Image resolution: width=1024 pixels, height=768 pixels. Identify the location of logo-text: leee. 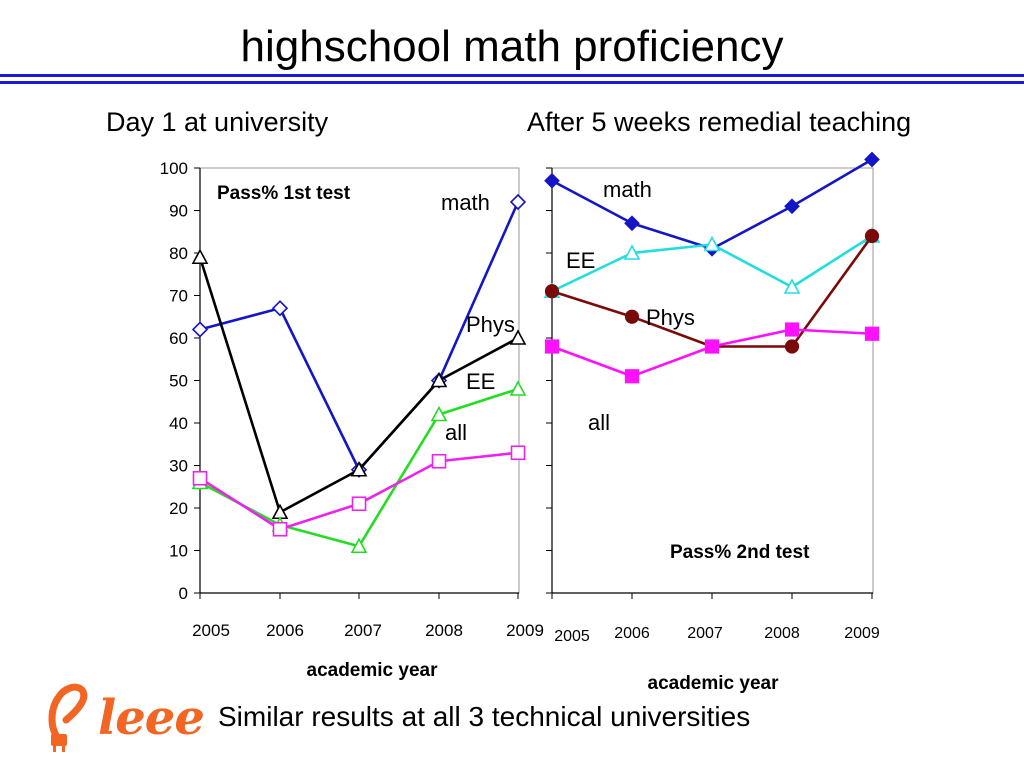
(151, 718).